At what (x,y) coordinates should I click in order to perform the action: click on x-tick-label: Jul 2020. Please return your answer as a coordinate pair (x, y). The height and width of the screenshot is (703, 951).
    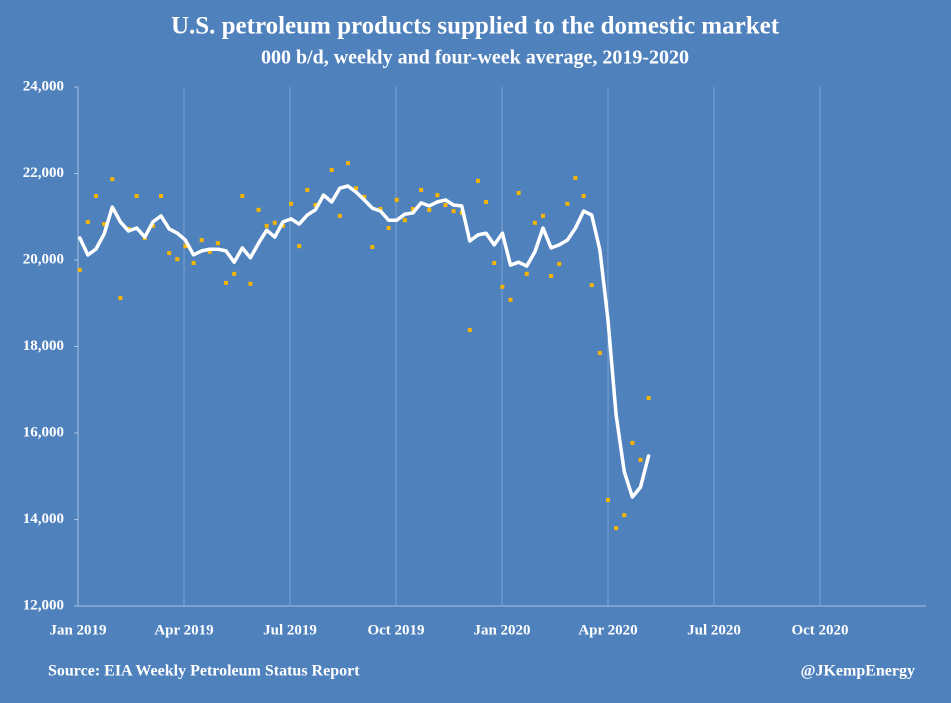
    Looking at the image, I should click on (714, 630).